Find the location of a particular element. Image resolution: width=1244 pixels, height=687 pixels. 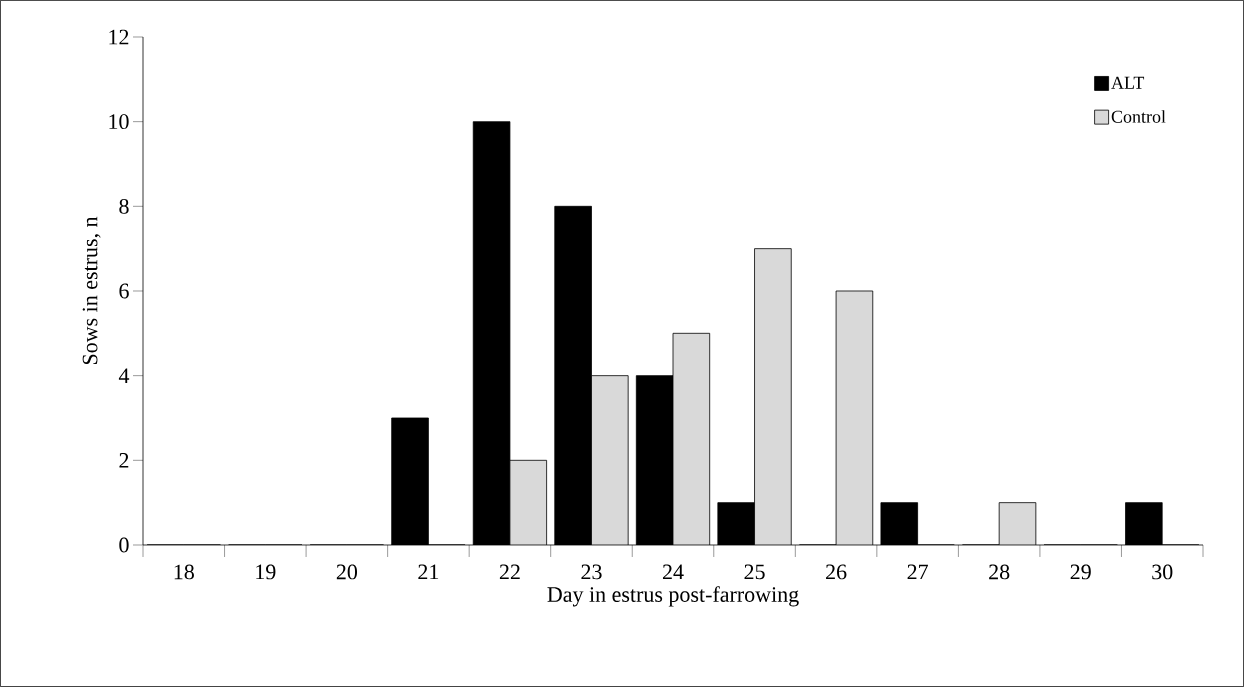

x-tick-label: 27 is located at coordinates (917, 572).